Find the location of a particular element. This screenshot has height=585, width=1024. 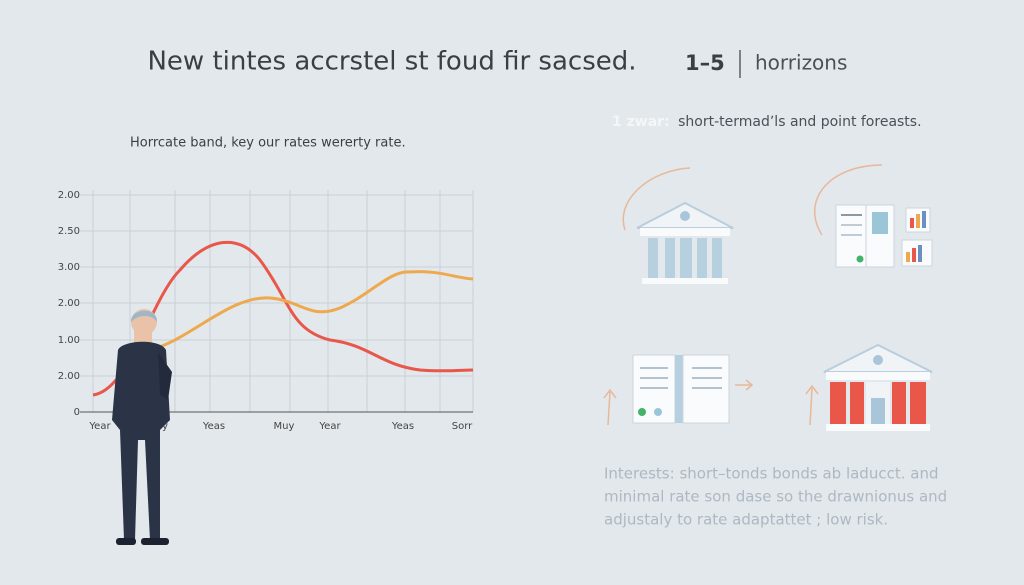

document-icon-top is located at coordinates (873, 216).